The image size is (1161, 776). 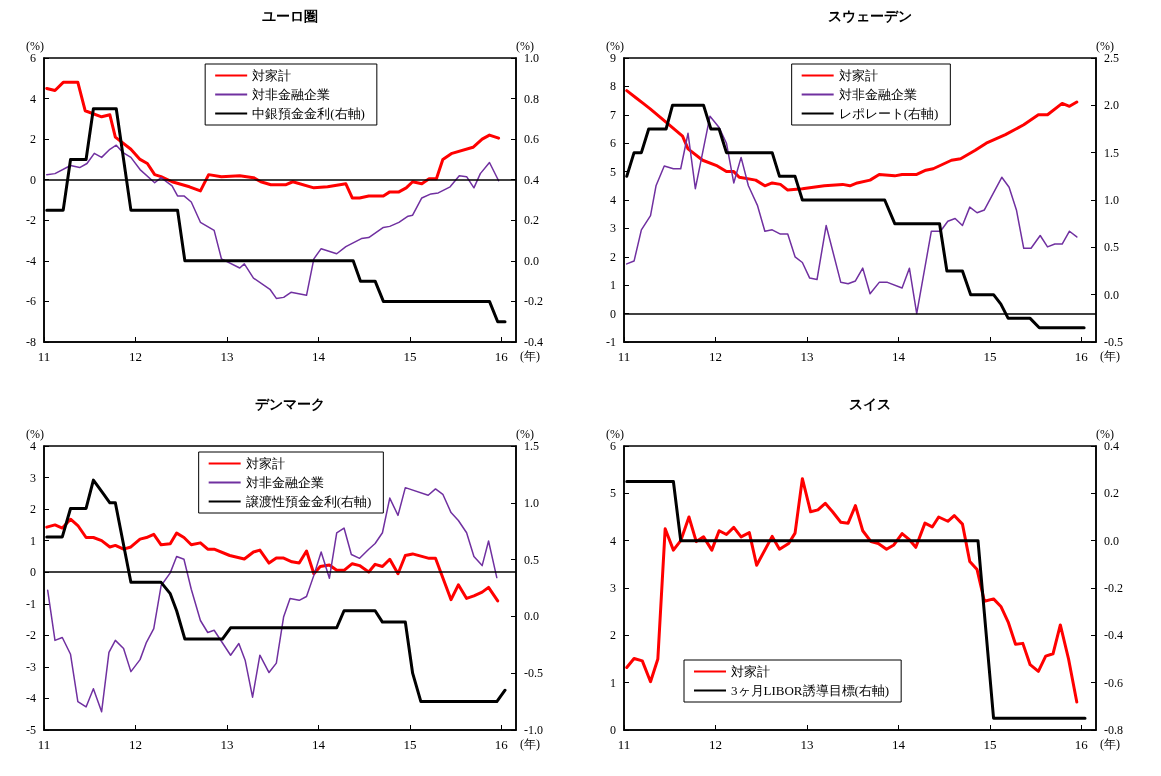 What do you see at coordinates (531, 446) in the screenshot?
I see `y2-tick-label: 1.5` at bounding box center [531, 446].